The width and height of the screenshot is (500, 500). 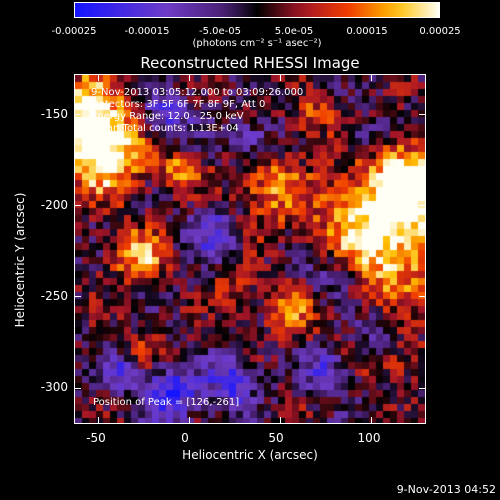 I want to click on y-tick-label: -200, so click(x=54, y=205).